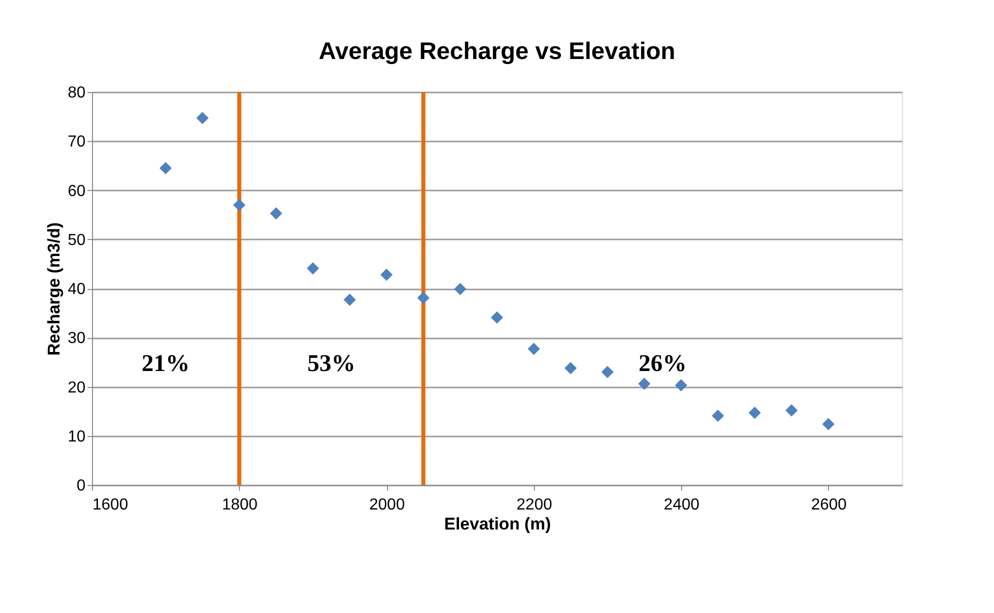  Describe the element at coordinates (77, 93) in the screenshot. I see `y-tick-label: 80` at that location.